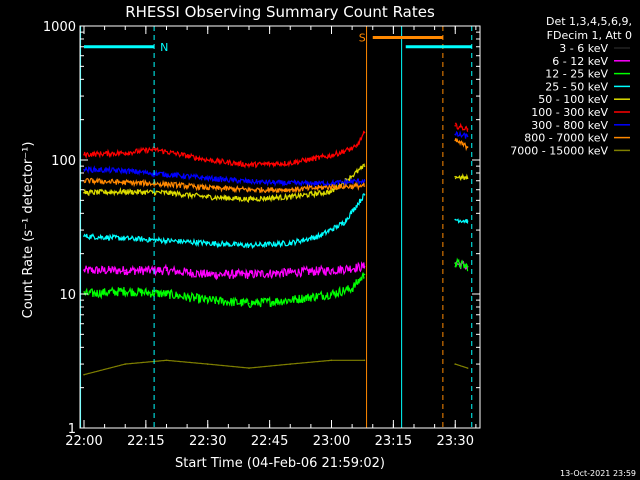  I want to click on x-tick-label: 23:15, so click(393, 441).